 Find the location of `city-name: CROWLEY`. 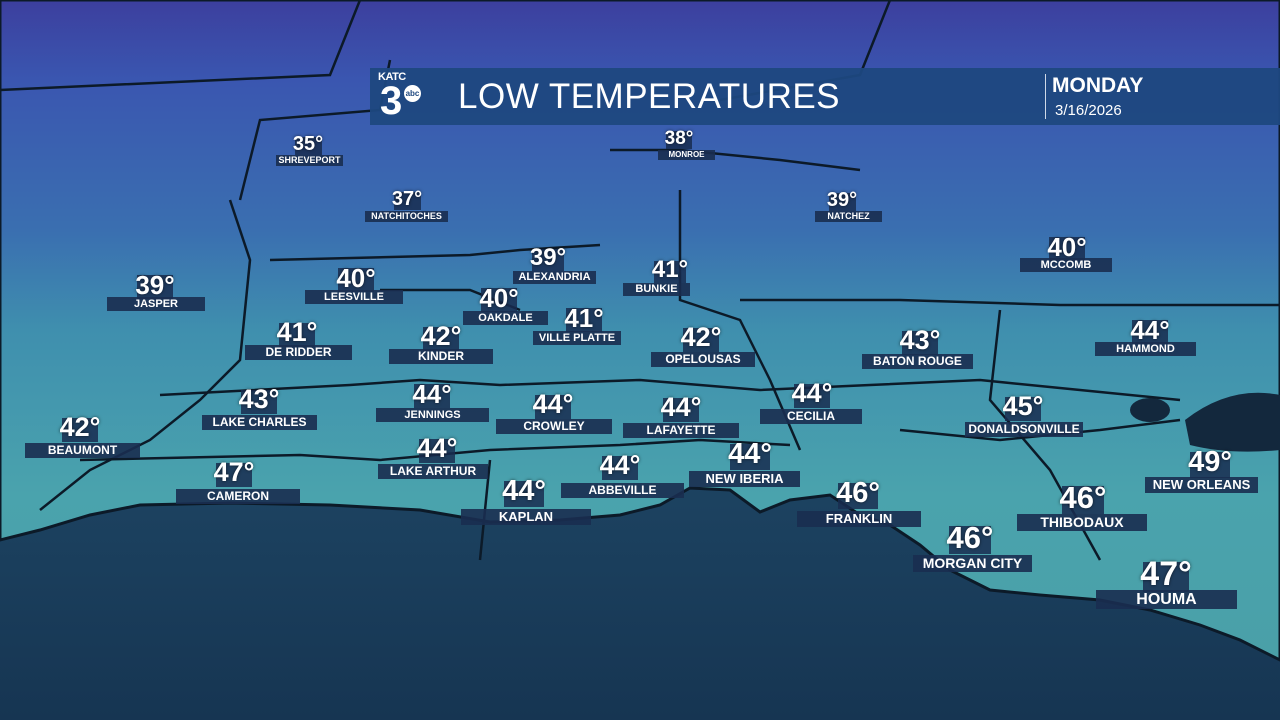

city-name: CROWLEY is located at coordinates (554, 426).